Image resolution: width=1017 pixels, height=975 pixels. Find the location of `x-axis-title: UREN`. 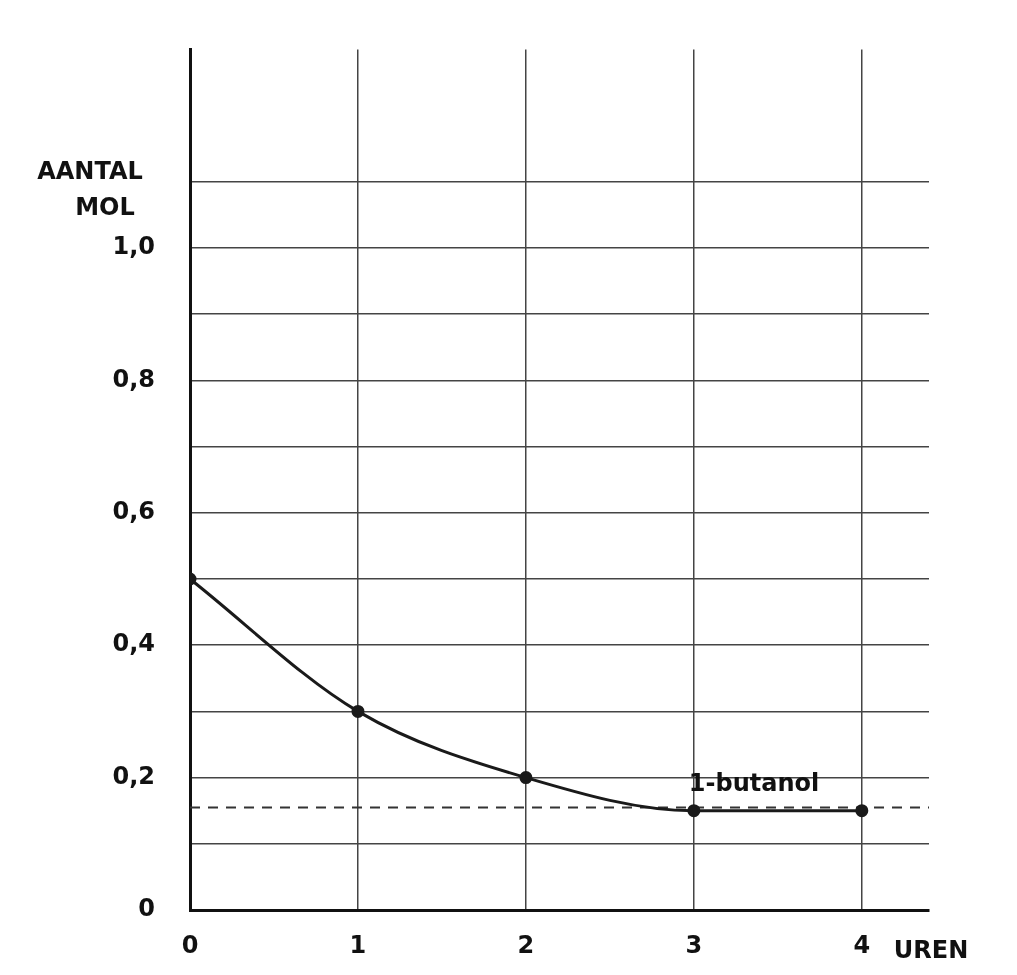

x-axis-title: UREN is located at coordinates (931, 950).